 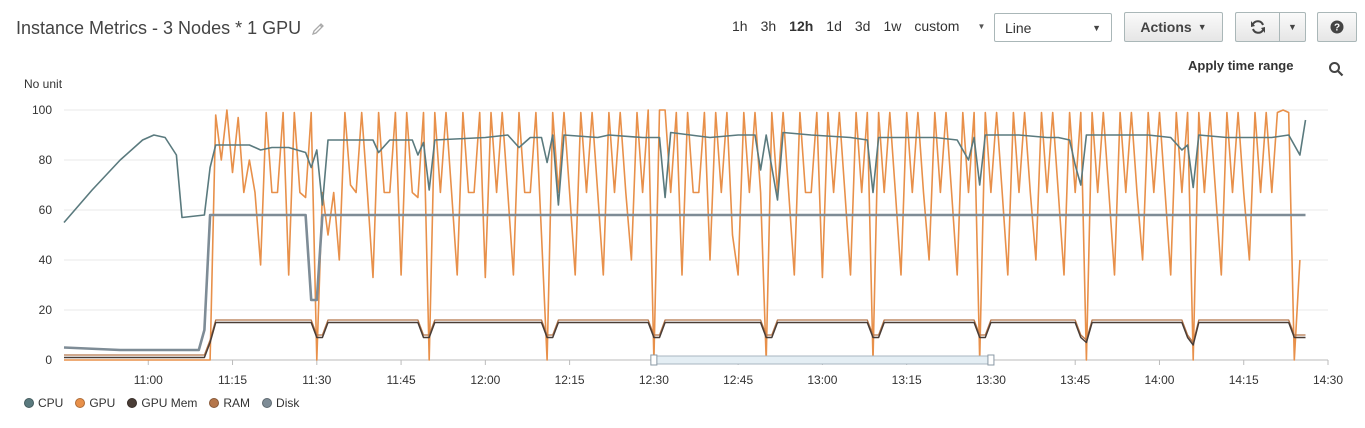 I want to click on range-1h: 1h, so click(x=740, y=26).